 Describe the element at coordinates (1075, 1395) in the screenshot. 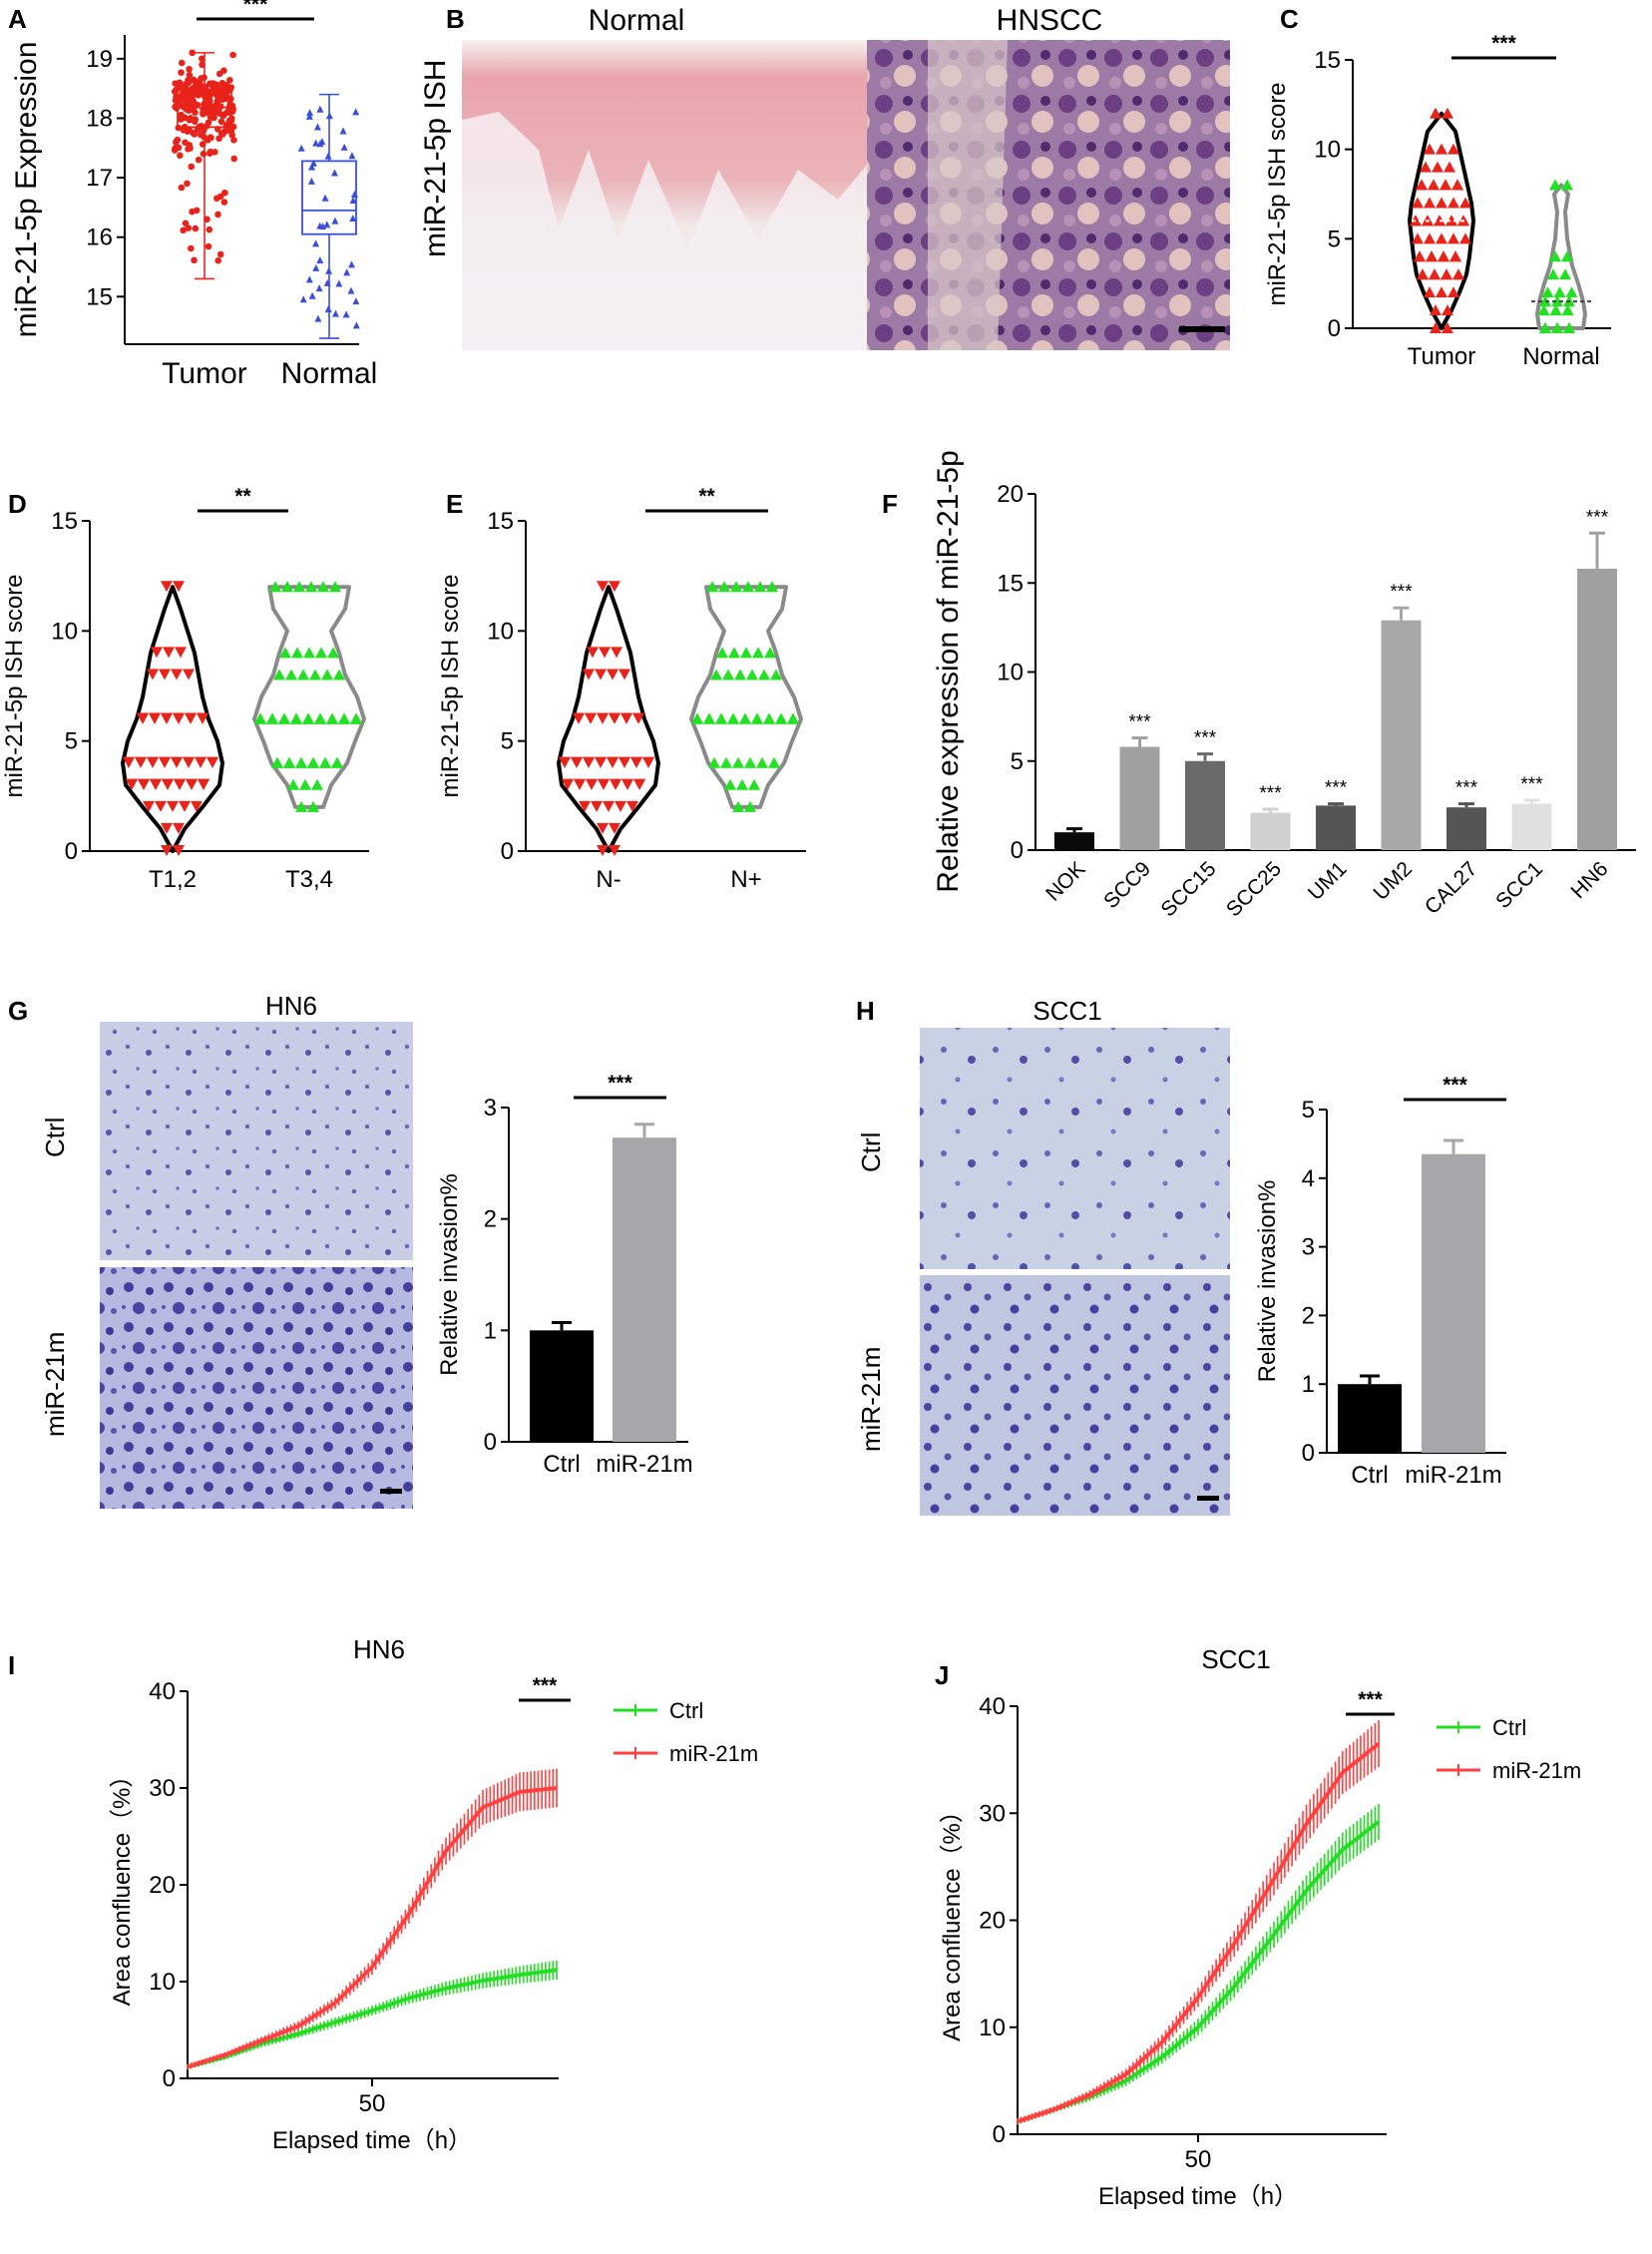

I see `scc1-mir21m-image` at that location.